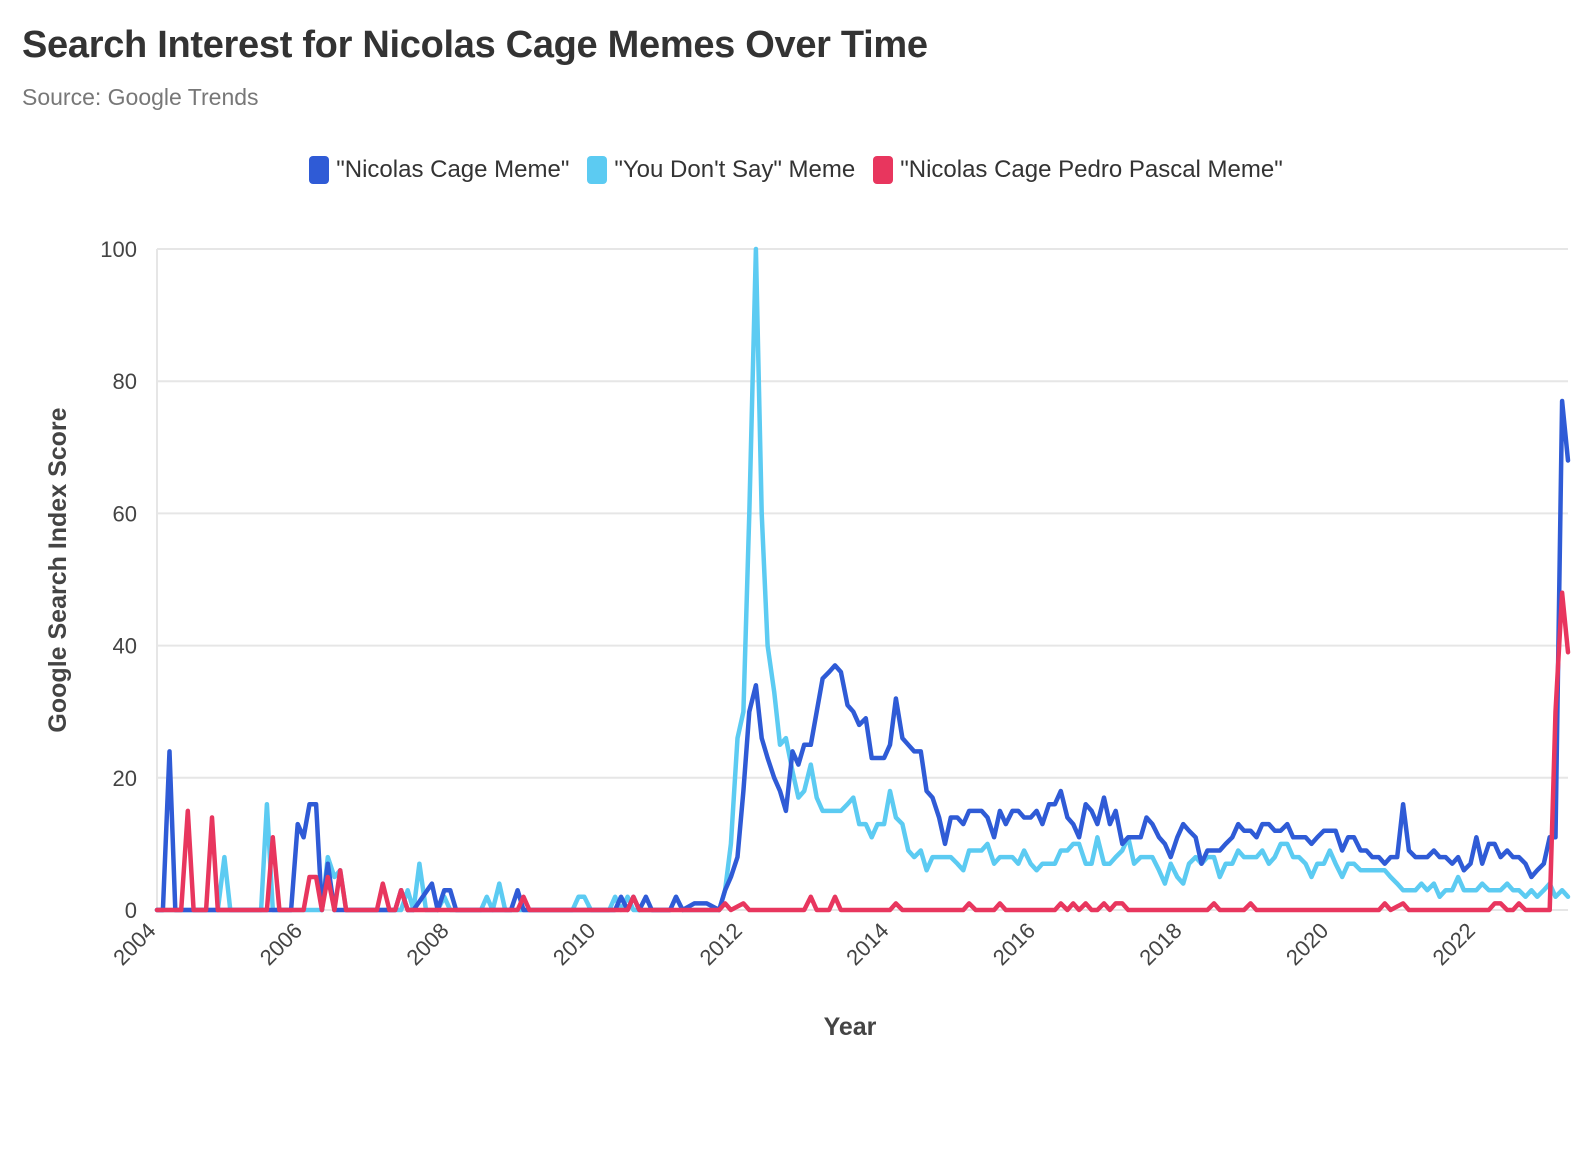 This screenshot has height=1150, width=1592. What do you see at coordinates (721, 944) in the screenshot?
I see `x-tick-label-2012: 2012` at bounding box center [721, 944].